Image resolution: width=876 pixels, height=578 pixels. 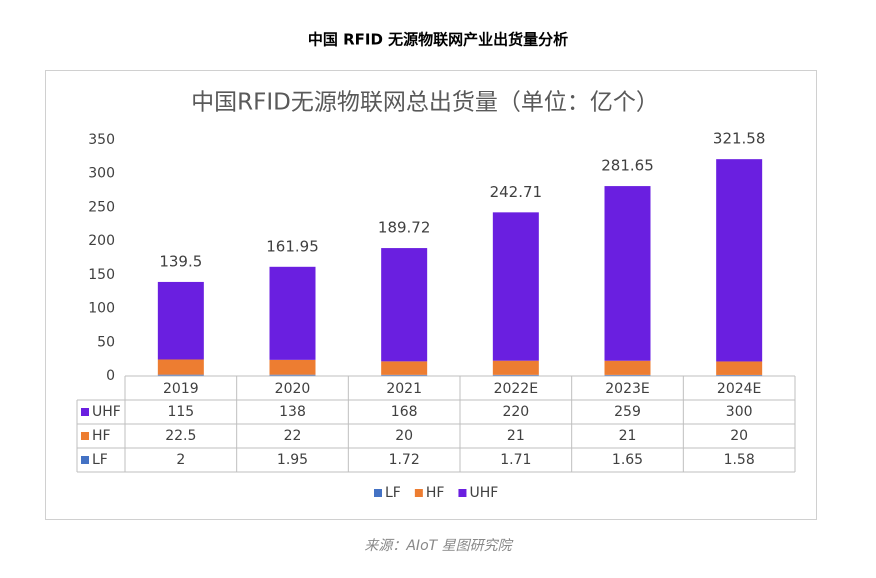 I want to click on table-cell: 1.72, so click(x=404, y=460).